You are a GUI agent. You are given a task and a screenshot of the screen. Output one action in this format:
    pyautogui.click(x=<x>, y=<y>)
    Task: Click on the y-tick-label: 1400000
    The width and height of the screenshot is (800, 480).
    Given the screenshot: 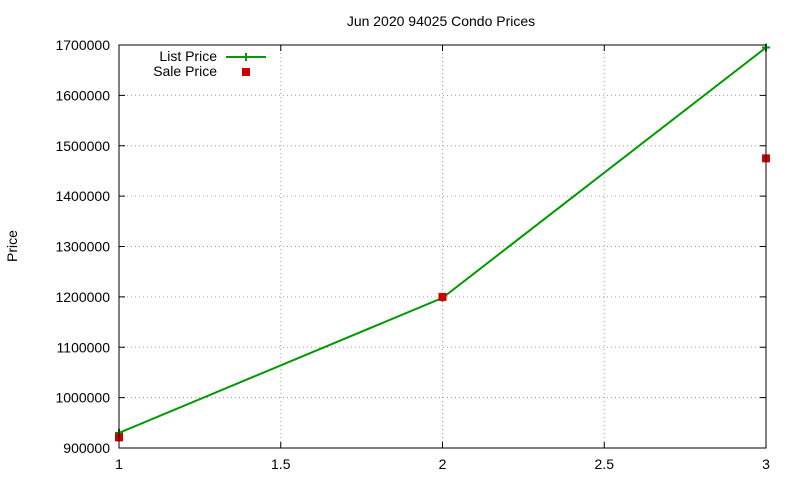 What is the action you would take?
    pyautogui.click(x=82, y=196)
    